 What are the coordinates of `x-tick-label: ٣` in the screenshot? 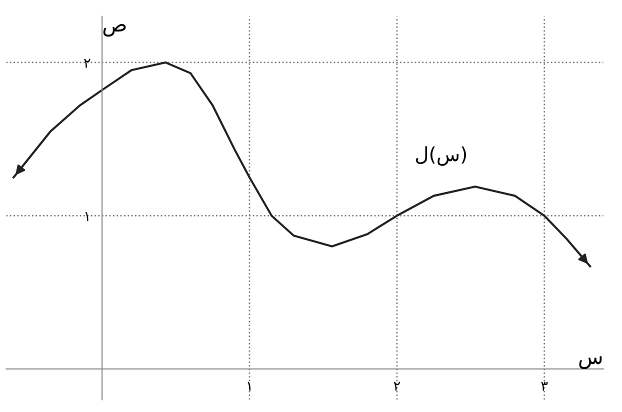 It's located at (544, 386).